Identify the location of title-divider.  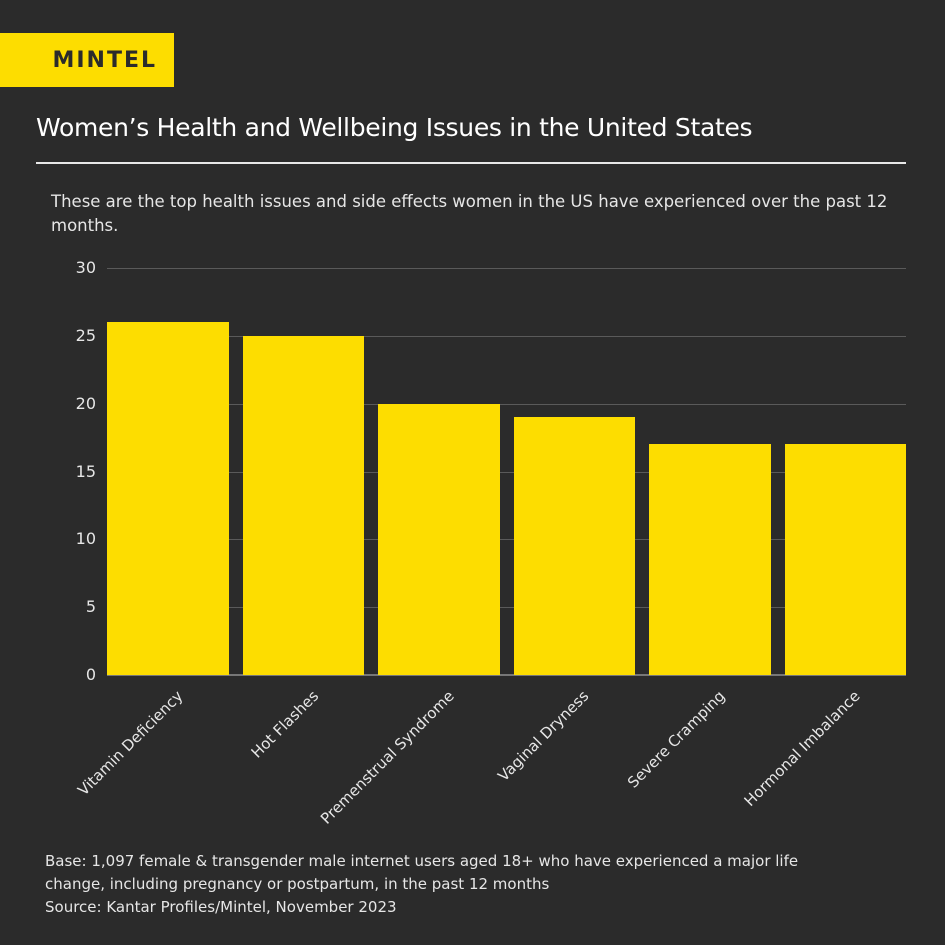
(471, 163).